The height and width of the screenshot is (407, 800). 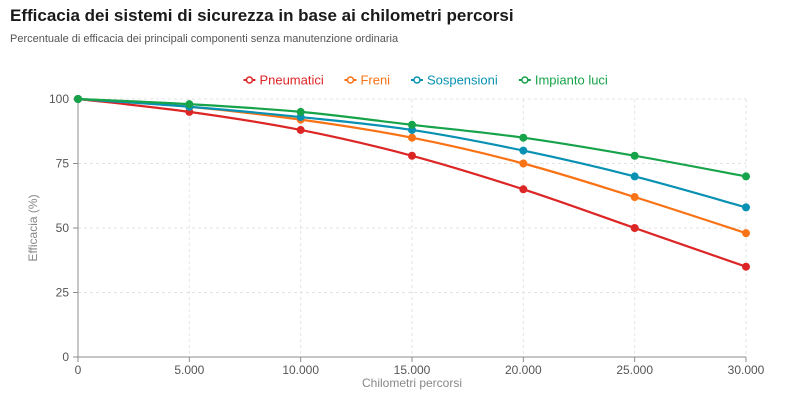 What do you see at coordinates (523, 370) in the screenshot?
I see `x-tick-label: 20.000` at bounding box center [523, 370].